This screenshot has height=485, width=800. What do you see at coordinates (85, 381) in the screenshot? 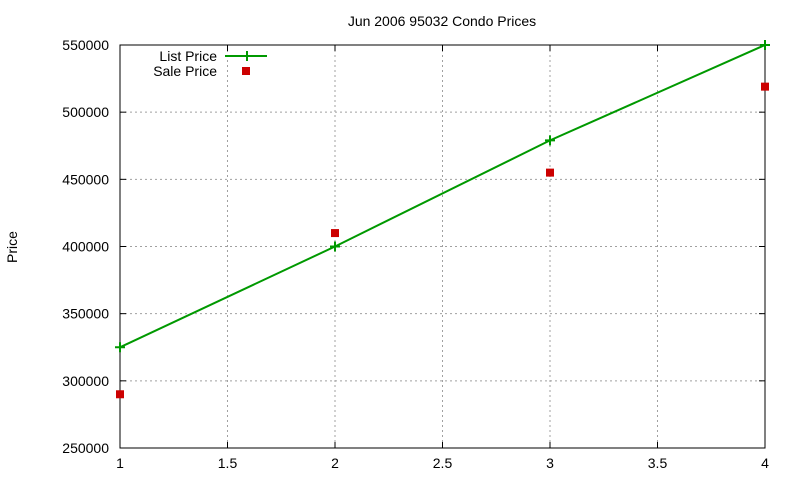
I see `y-tick-label: 300000` at bounding box center [85, 381].